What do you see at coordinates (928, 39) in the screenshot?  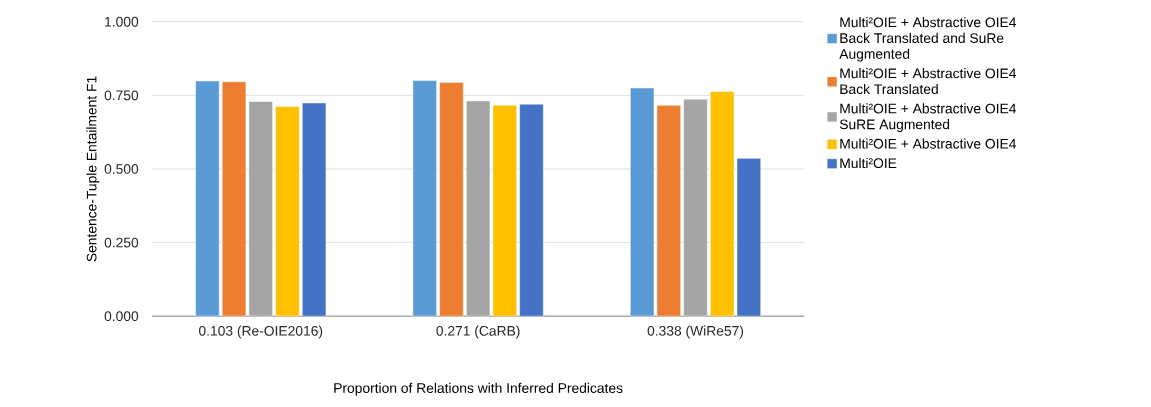 I see `legend-label: Multi²OIE + Abstractive OIE4 Back Translated and SuRe Augmented` at bounding box center [928, 39].